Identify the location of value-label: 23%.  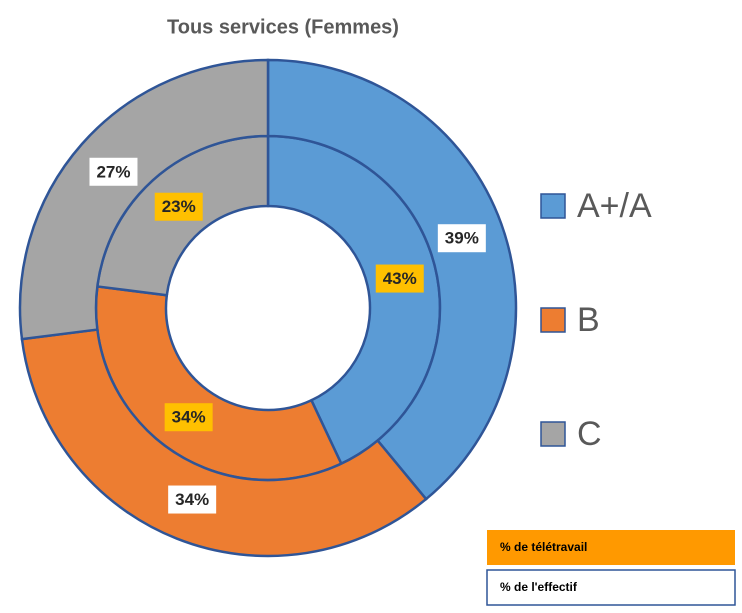
(179, 206).